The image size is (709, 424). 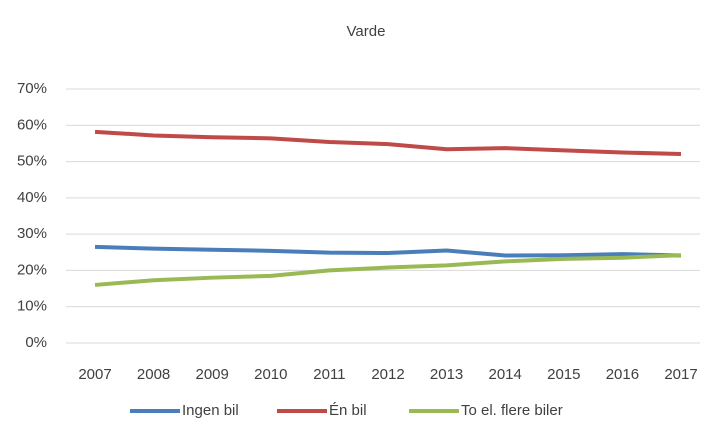 I want to click on x-tick-label: 2008, so click(x=153, y=374).